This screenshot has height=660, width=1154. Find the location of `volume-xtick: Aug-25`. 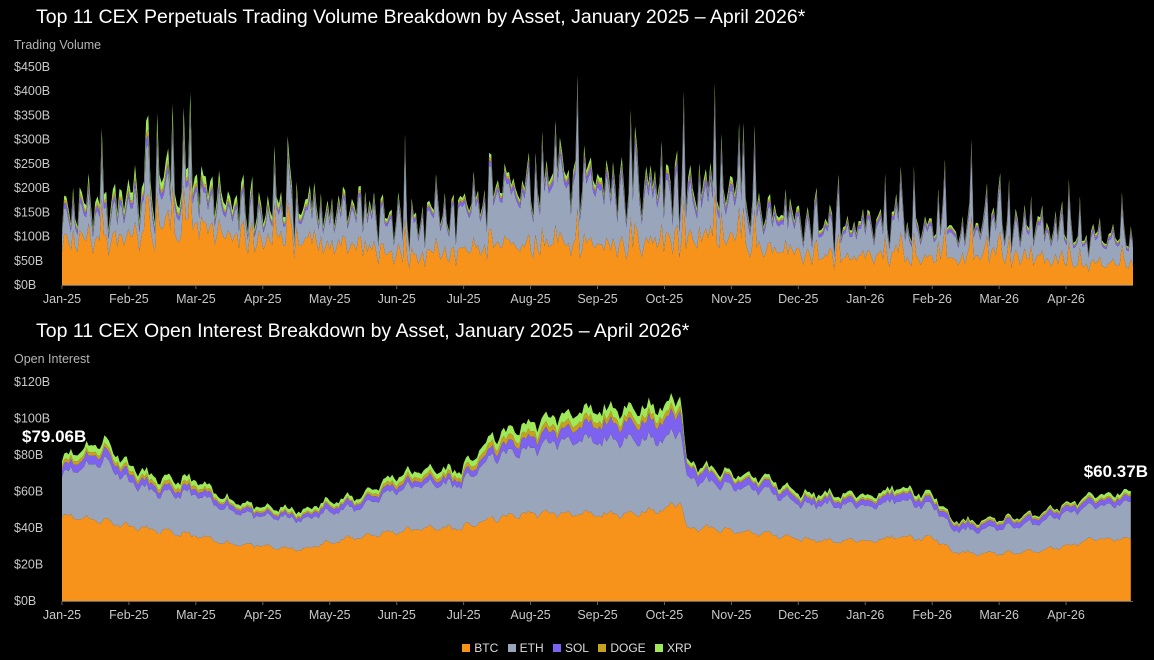

volume-xtick: Aug-25 is located at coordinates (530, 299).